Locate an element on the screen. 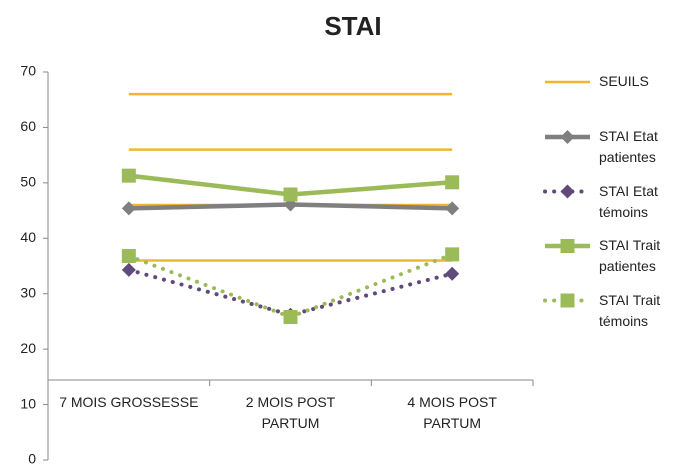 The width and height of the screenshot is (673, 465). legend-label: STAI Etat patientes is located at coordinates (628, 146).